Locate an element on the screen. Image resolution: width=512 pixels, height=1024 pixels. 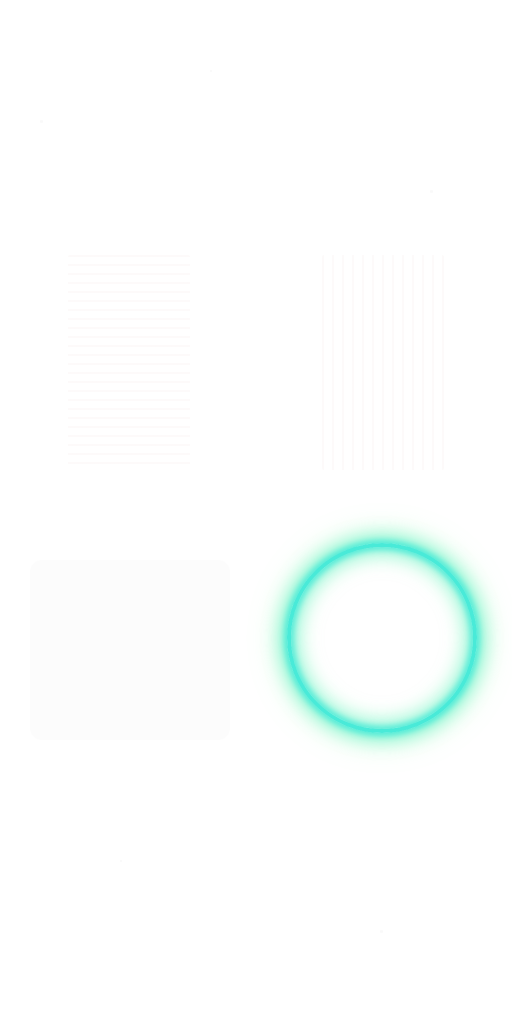
ghost-panel-right is located at coordinates (383, 362).